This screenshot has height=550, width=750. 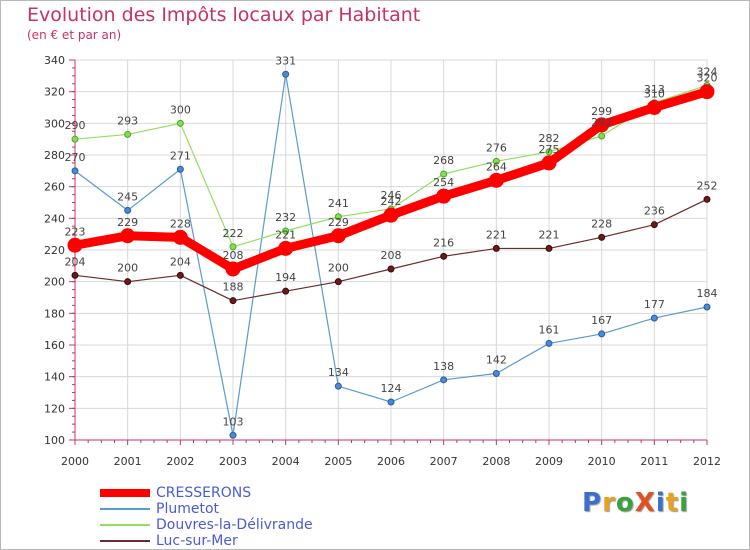 I want to click on data-label-cresserons: 208, so click(x=233, y=255).